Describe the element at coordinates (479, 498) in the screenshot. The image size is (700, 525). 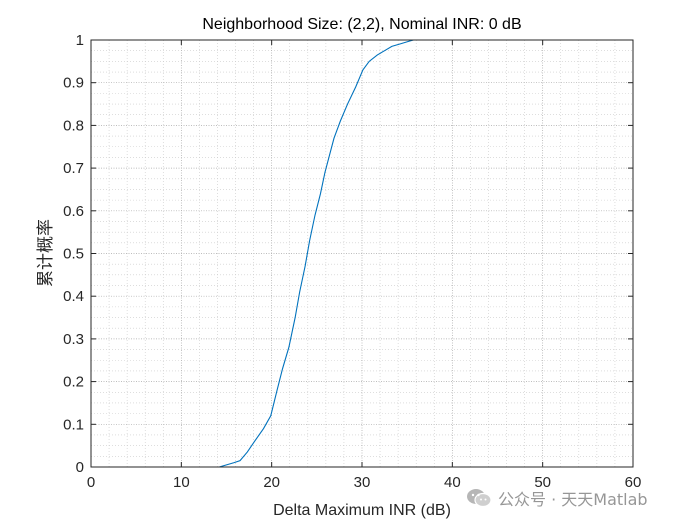
I see `wechat-icon` at that location.